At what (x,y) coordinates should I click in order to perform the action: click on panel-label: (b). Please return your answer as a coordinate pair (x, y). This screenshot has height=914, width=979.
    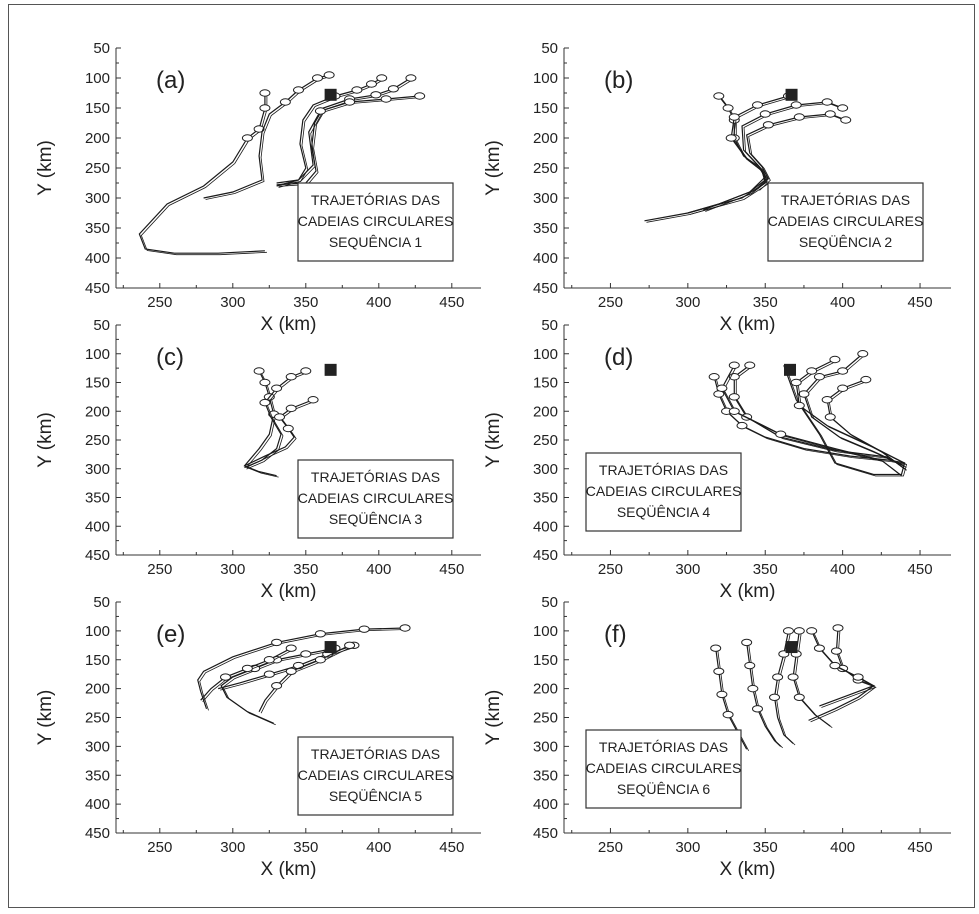
    Looking at the image, I should click on (618, 80).